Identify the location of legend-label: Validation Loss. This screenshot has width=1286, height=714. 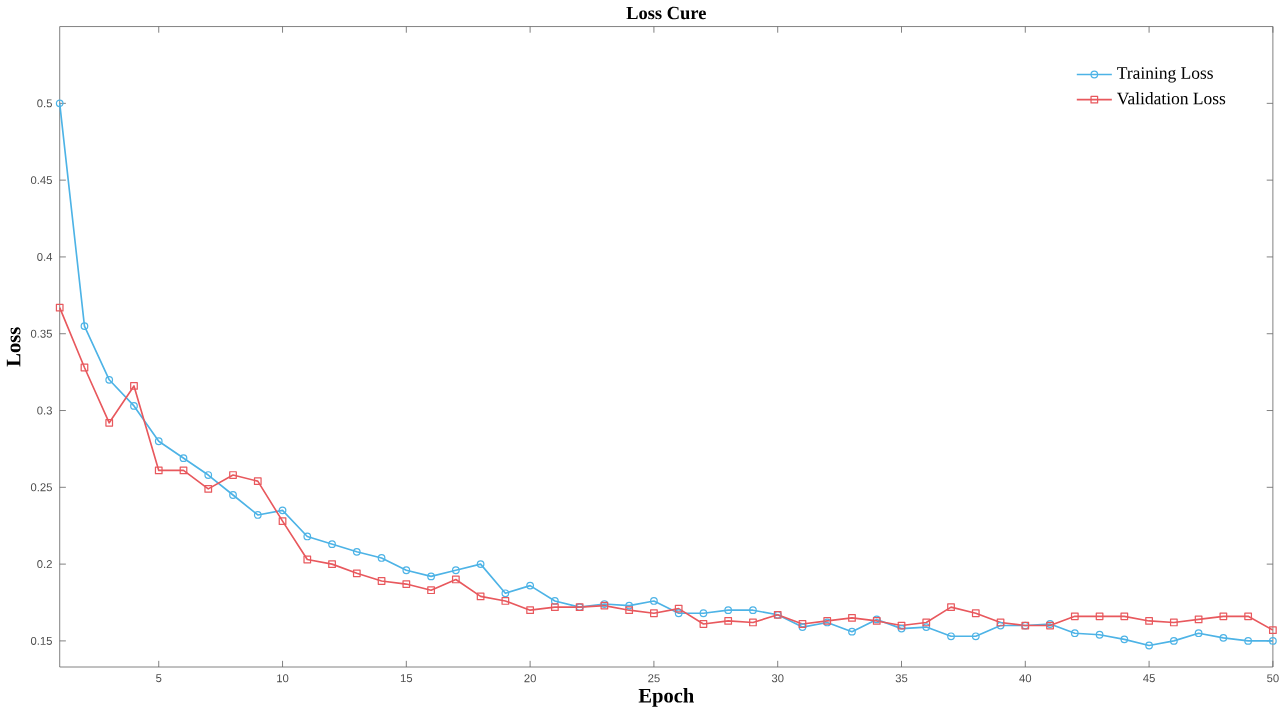
(1171, 98).